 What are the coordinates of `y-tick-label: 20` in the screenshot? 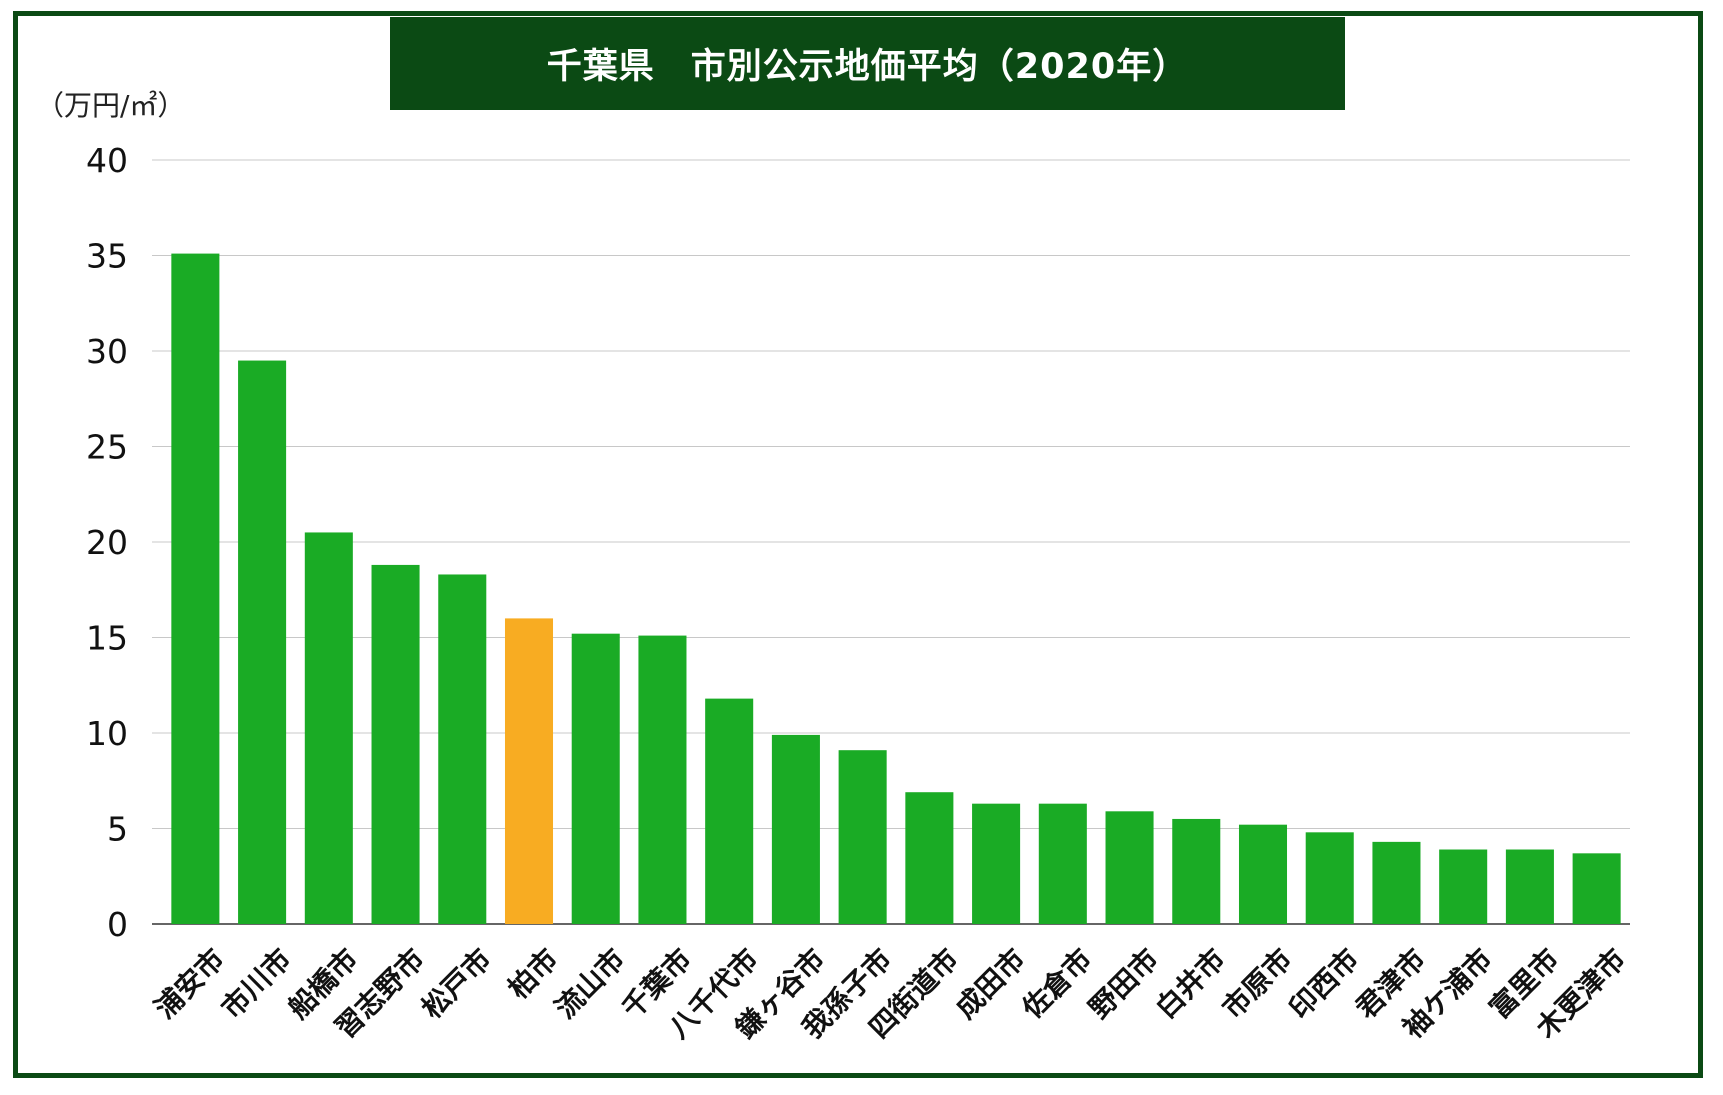 It's located at (107, 542).